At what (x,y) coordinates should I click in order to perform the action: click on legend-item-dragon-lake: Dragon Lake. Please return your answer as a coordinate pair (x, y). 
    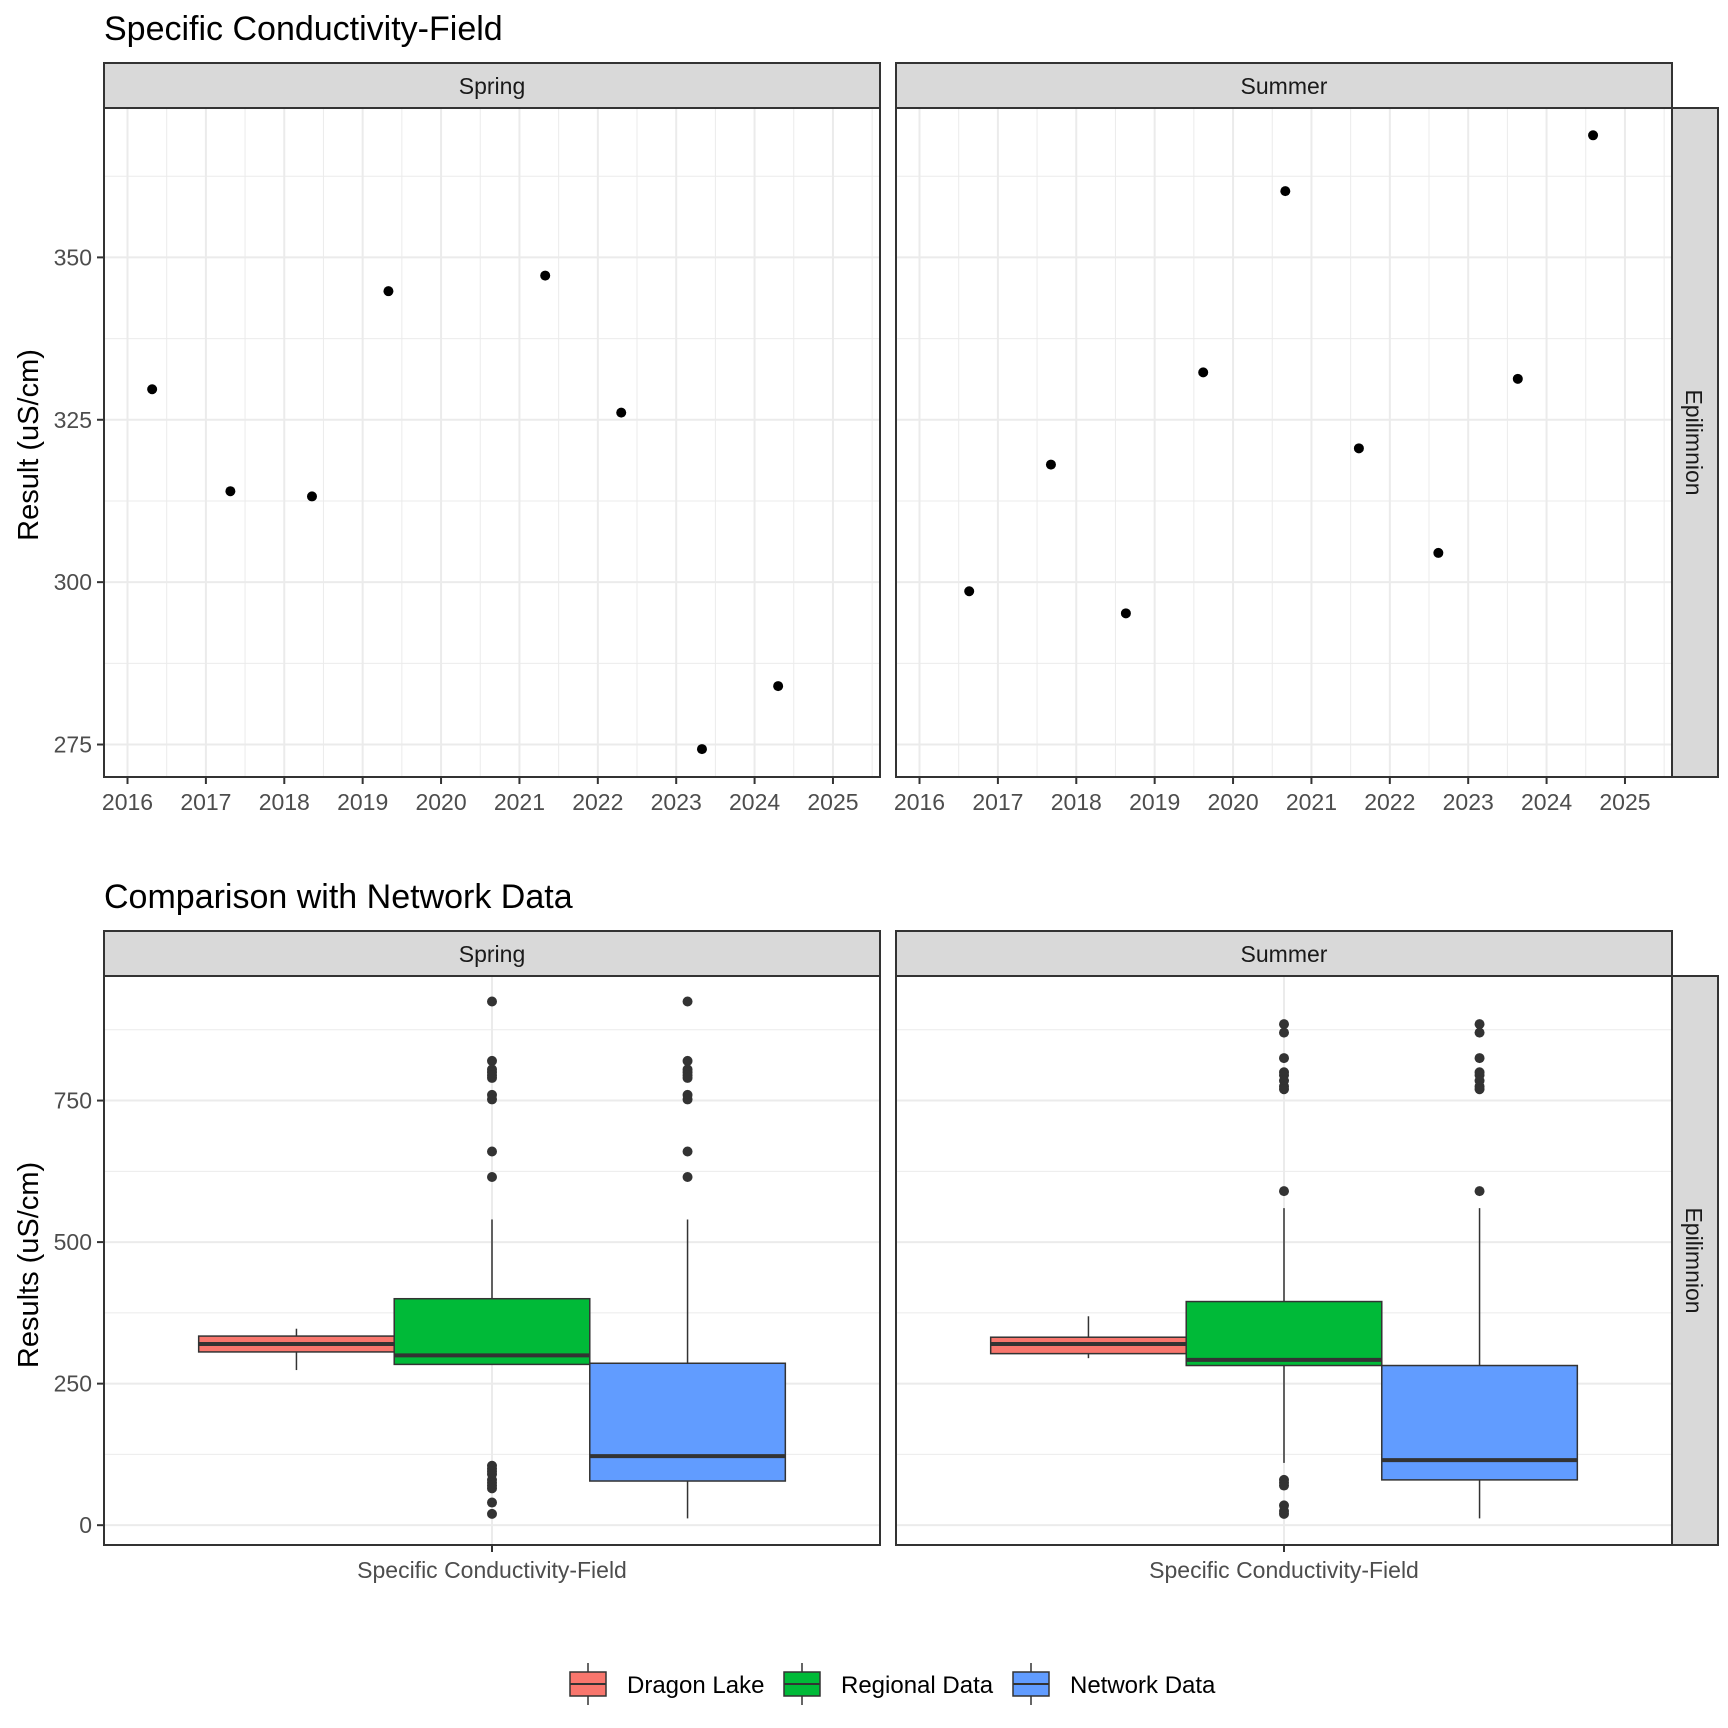
    Looking at the image, I should click on (666, 1684).